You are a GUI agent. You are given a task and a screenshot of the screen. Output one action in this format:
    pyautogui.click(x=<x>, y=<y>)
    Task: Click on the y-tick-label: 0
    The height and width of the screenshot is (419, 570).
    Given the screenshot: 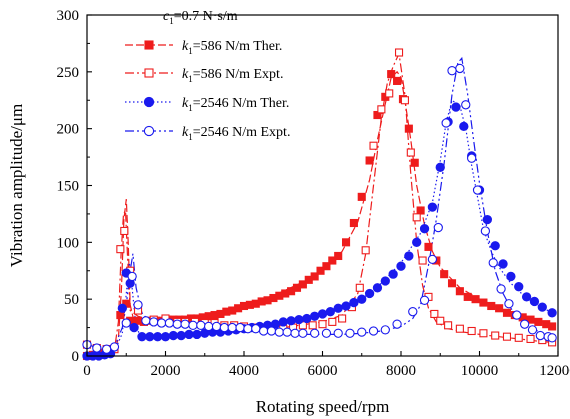 What is the action you would take?
    pyautogui.click(x=76, y=357)
    